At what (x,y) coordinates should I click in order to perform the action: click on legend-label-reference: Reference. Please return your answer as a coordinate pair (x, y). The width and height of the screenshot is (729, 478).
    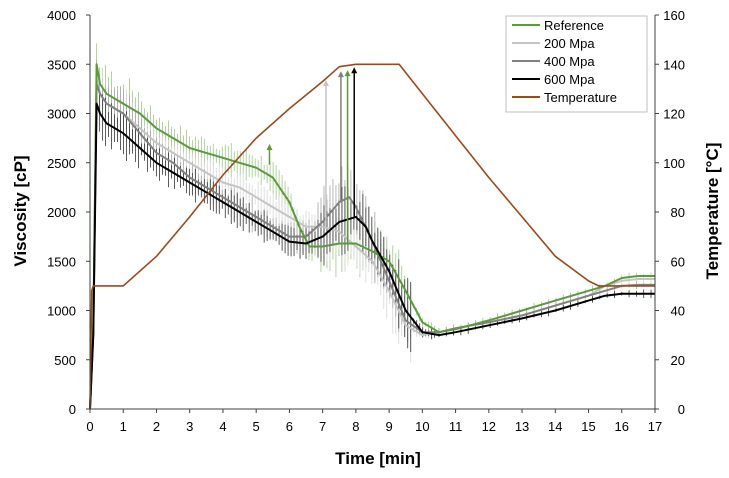
    Looking at the image, I should click on (574, 25).